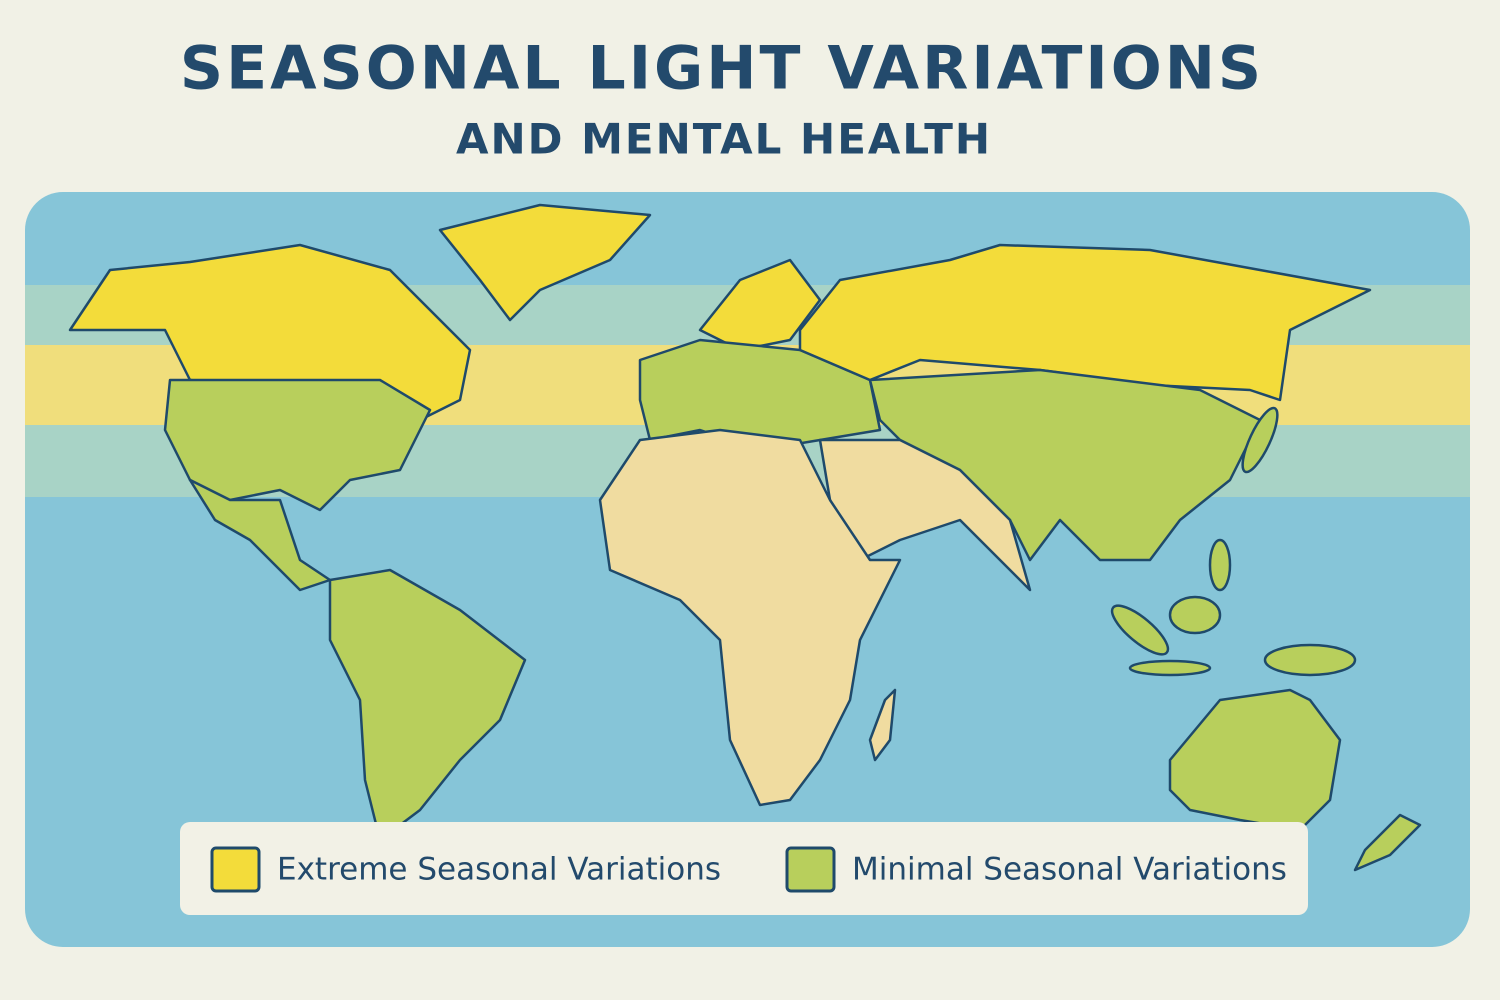  What do you see at coordinates (1220, 565) in the screenshot?
I see `philippines` at bounding box center [1220, 565].